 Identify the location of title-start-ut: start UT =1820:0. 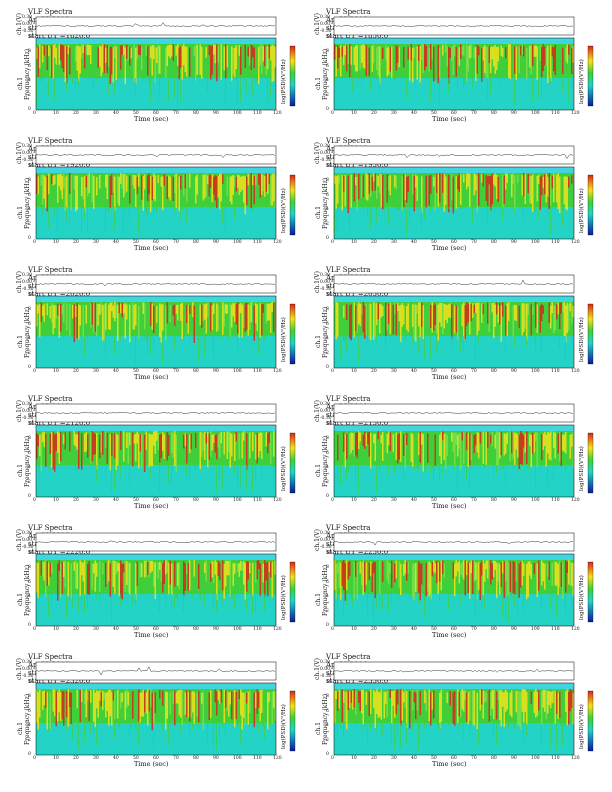
(59, 36).